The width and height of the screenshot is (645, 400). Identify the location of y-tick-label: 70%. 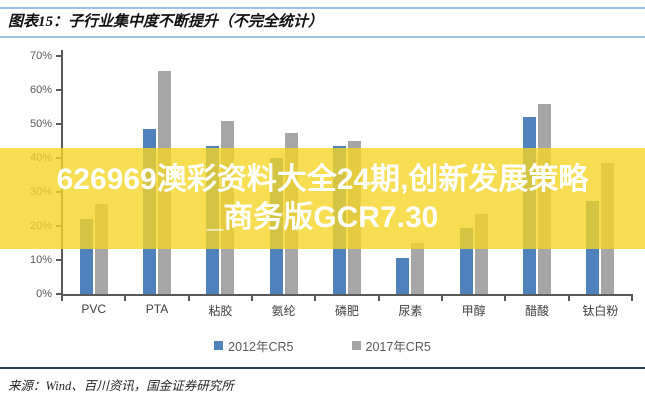
(40, 56).